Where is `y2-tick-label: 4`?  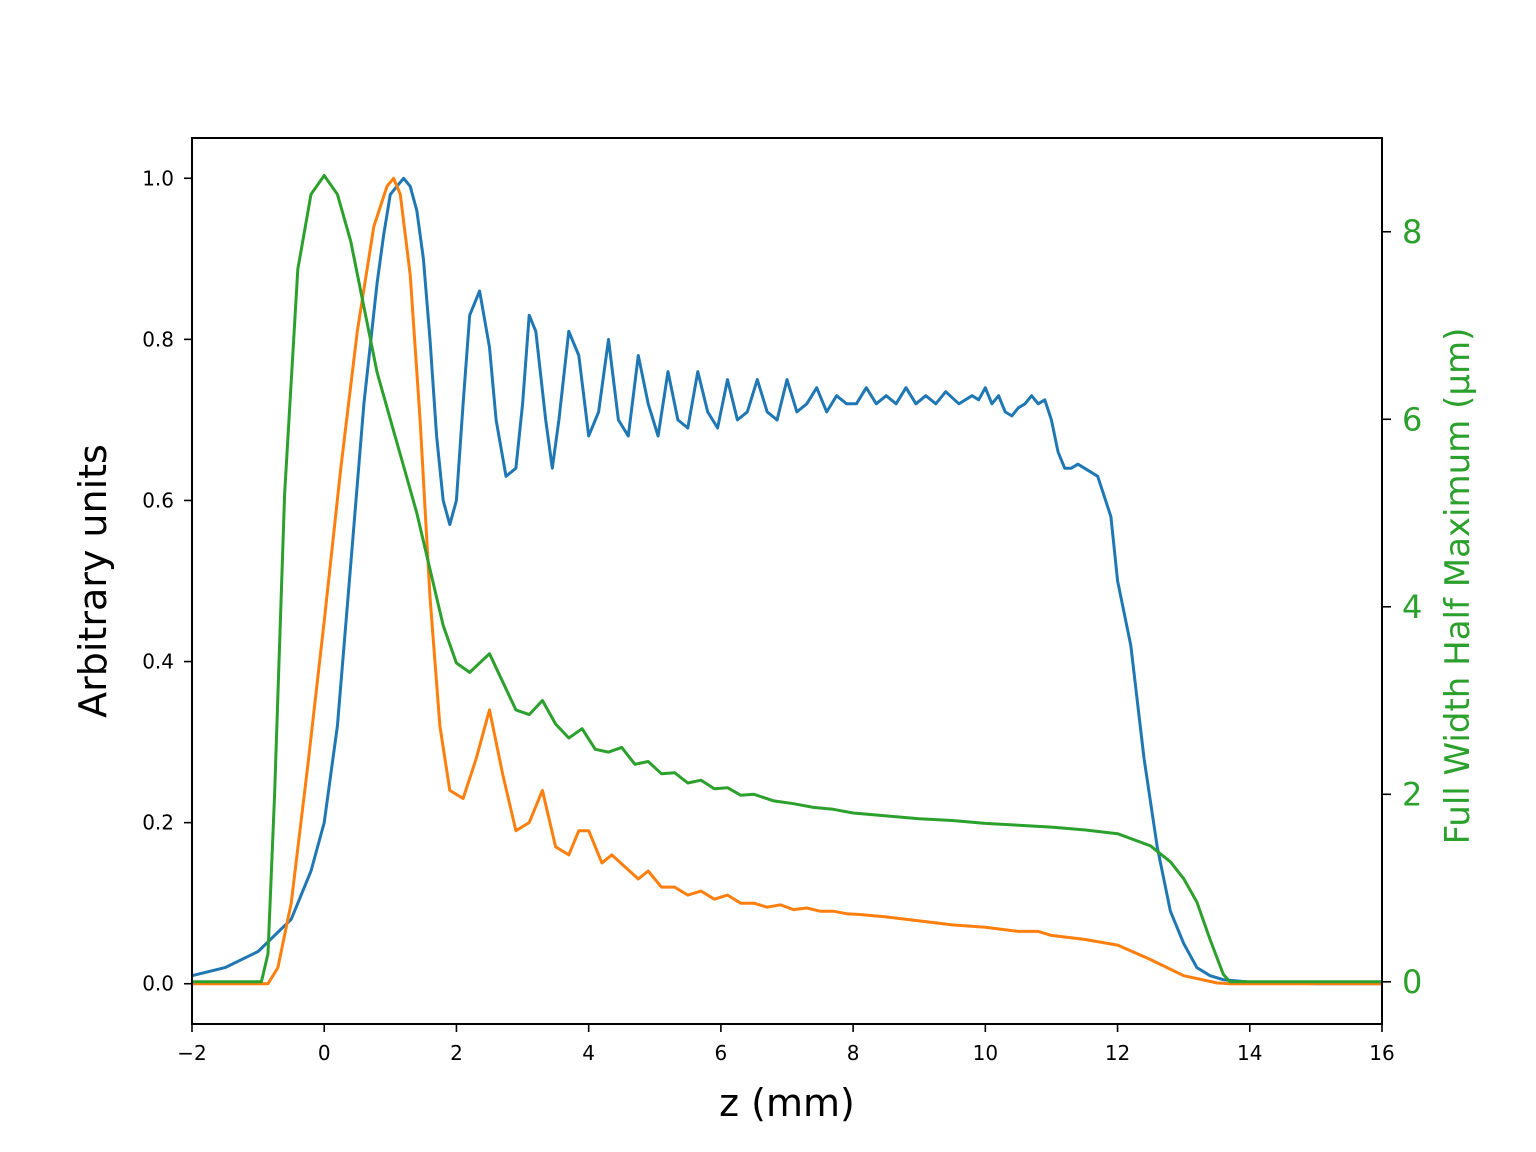
y2-tick-label: 4 is located at coordinates (1412, 607).